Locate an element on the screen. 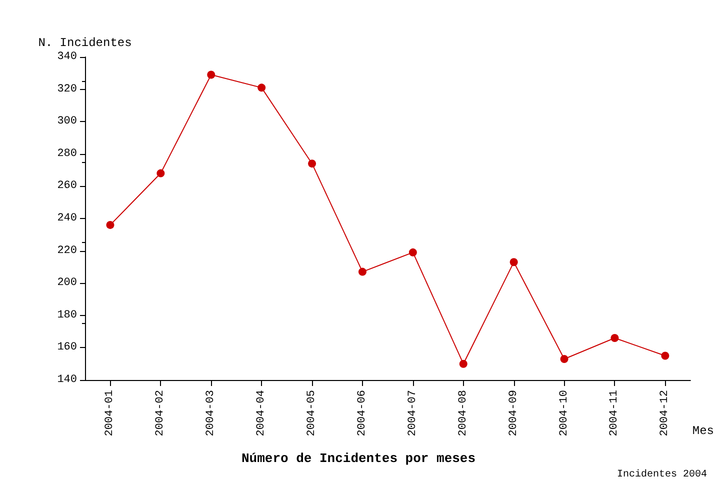 This screenshot has width=717, height=484. x-tick-label: 2004-06 is located at coordinates (362, 413).